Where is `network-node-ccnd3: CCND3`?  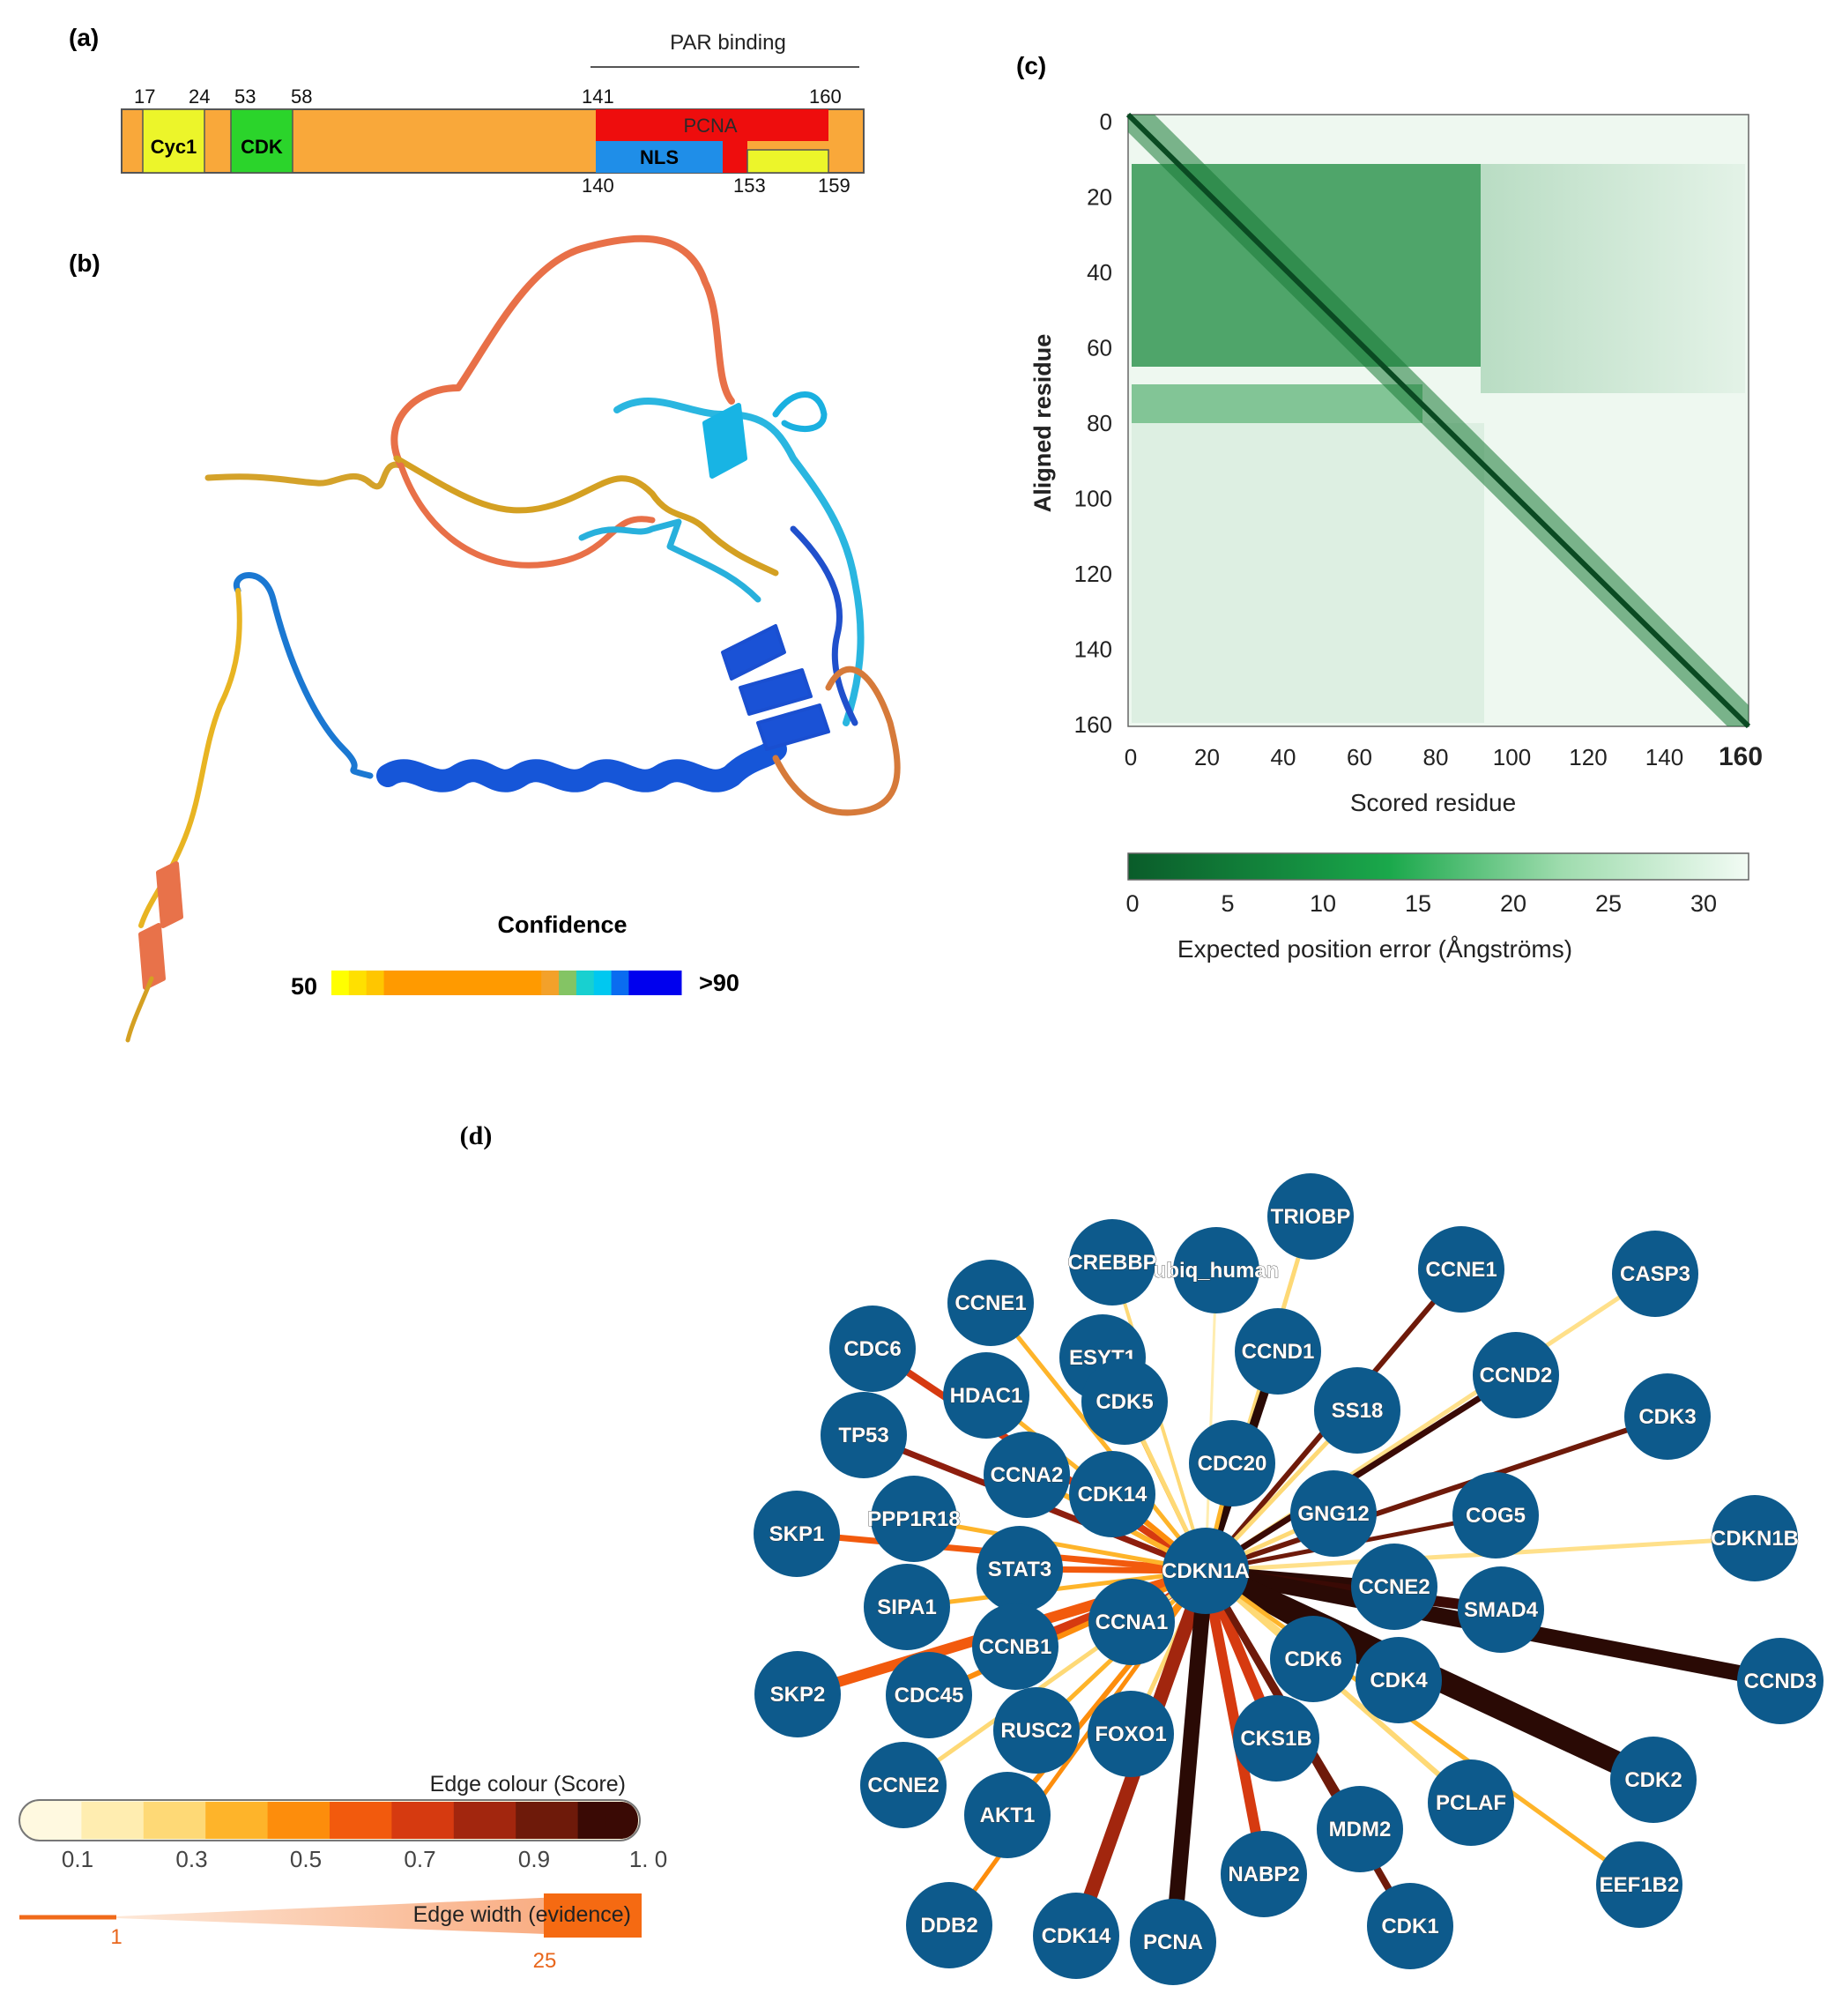 network-node-ccnd3: CCND3 is located at coordinates (1780, 1681).